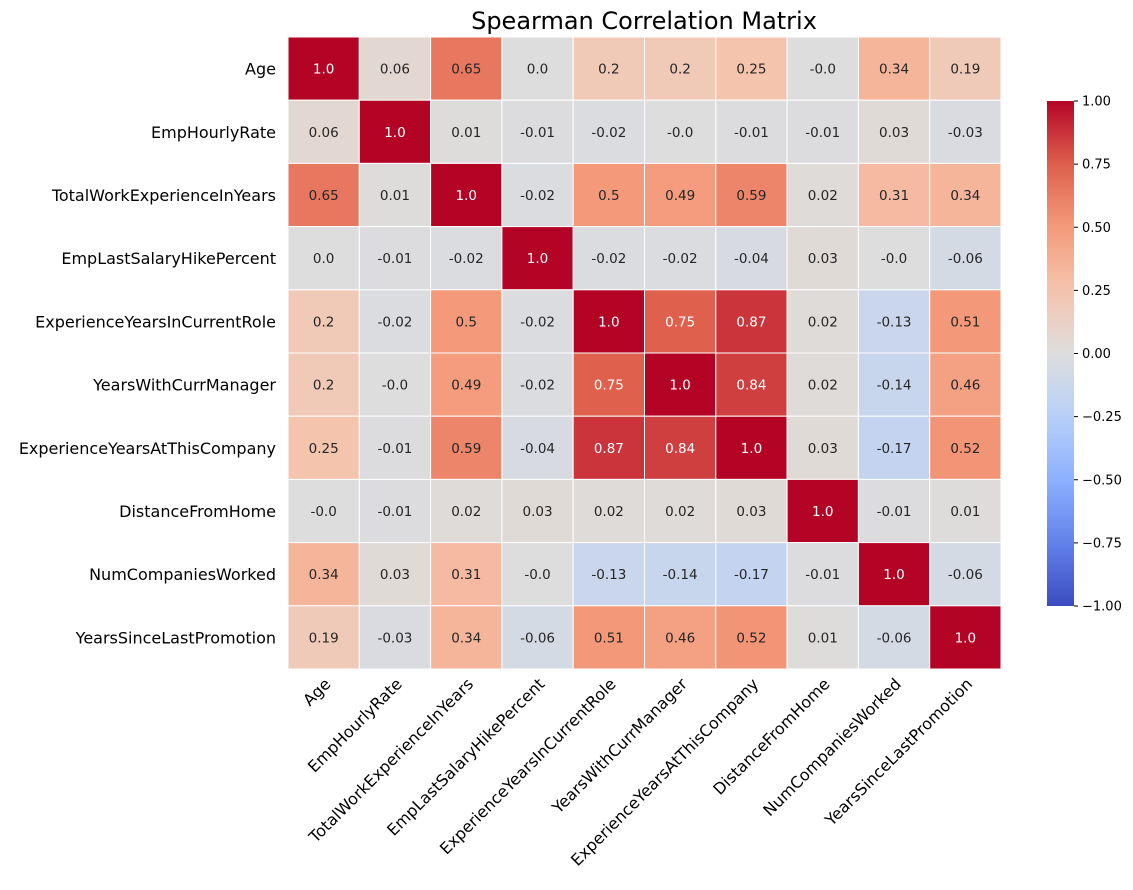 Image resolution: width=1133 pixels, height=890 pixels. I want to click on column-label: DistanceFromHome, so click(771, 736).